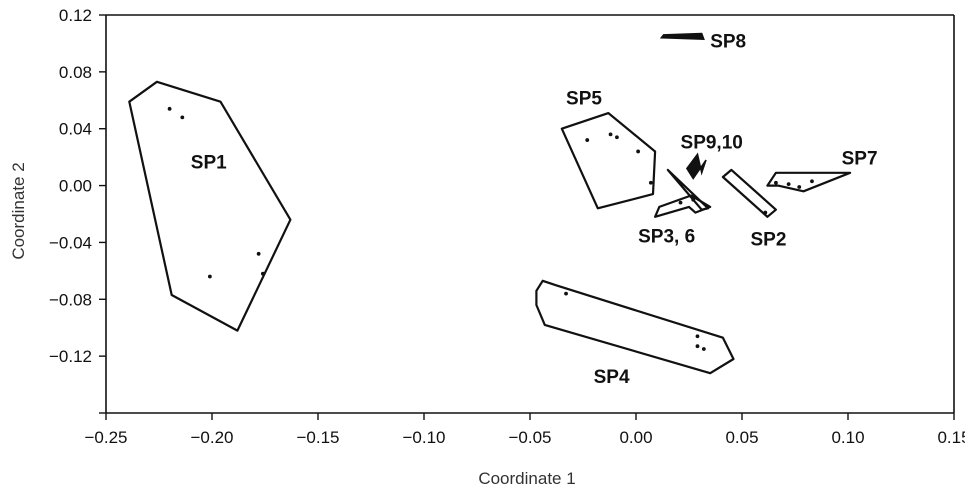 The width and height of the screenshot is (965, 491). What do you see at coordinates (70, 356) in the screenshot?
I see `y-tick-label-6: −0.12` at bounding box center [70, 356].